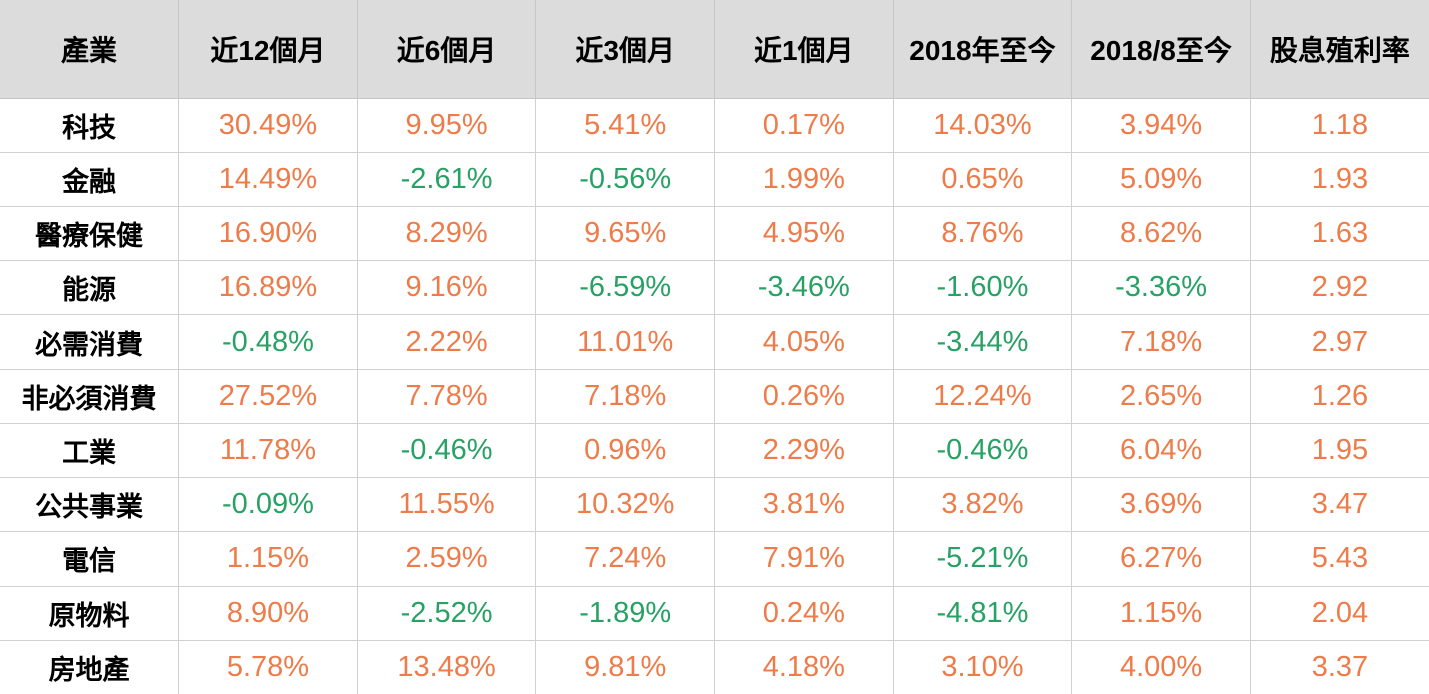 This screenshot has width=1429, height=694. Describe the element at coordinates (1339, 49) in the screenshot. I see `column-header-7: 股息殖利率` at that location.